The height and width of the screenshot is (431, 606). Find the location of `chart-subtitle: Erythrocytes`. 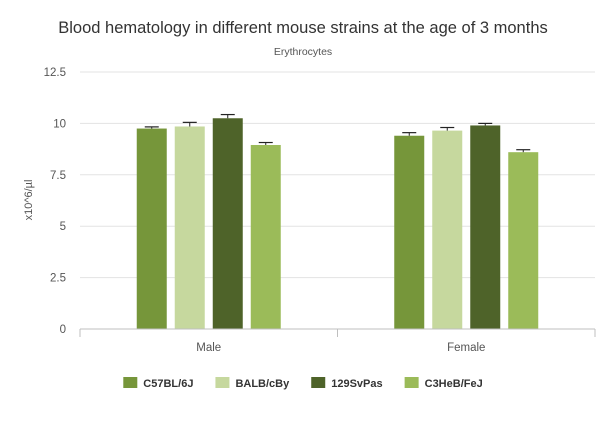

chart-subtitle: Erythrocytes is located at coordinates (303, 52).